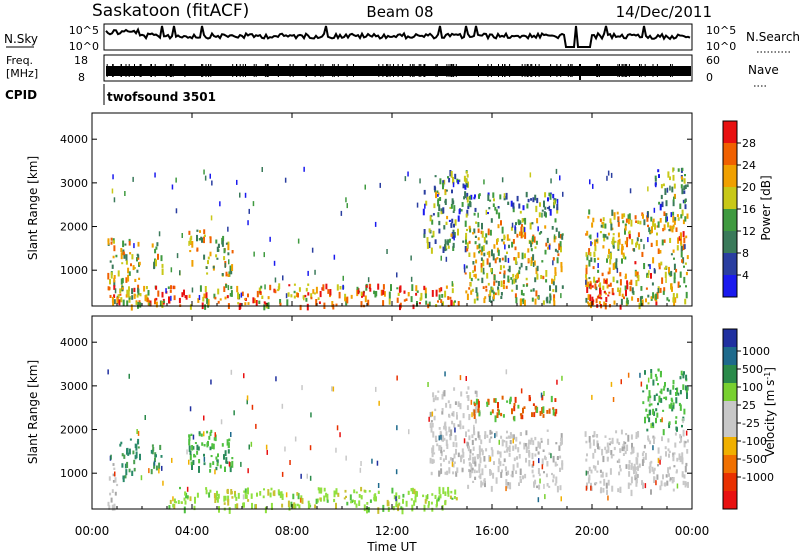 The height and width of the screenshot is (554, 800). I want to click on y-tick-label: 2000, so click(74, 430).